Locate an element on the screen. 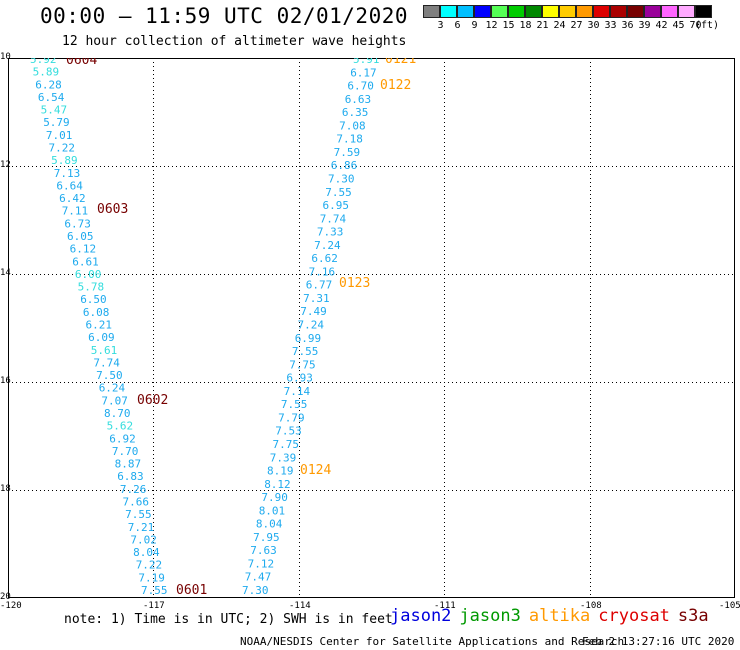 The image size is (740, 650). longitude-label: -117 is located at coordinates (154, 606).